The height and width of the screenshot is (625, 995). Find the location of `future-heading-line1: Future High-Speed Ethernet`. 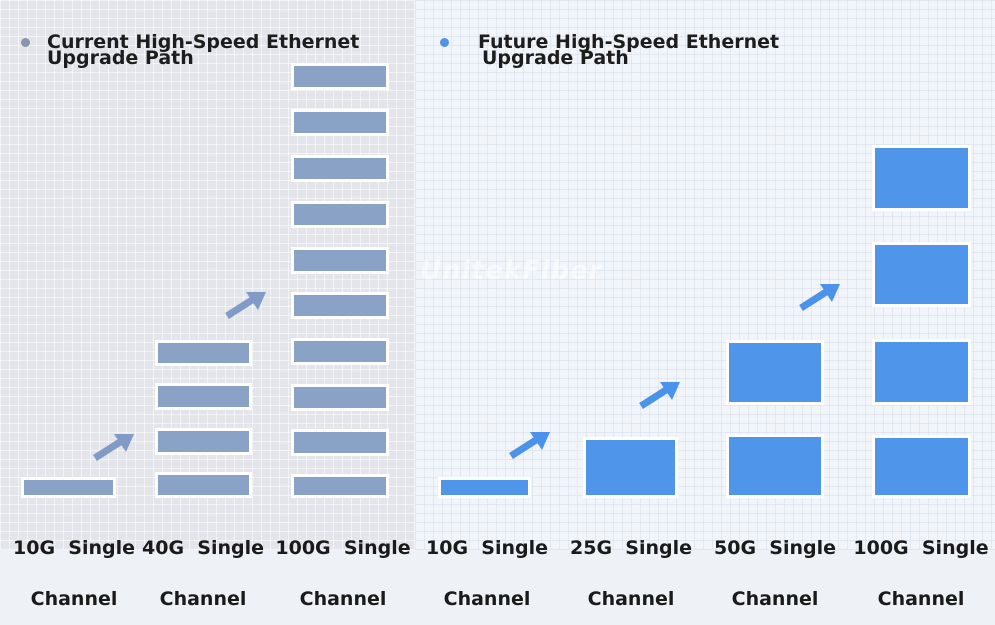

future-heading-line1: Future High-Speed Ethernet is located at coordinates (629, 42).